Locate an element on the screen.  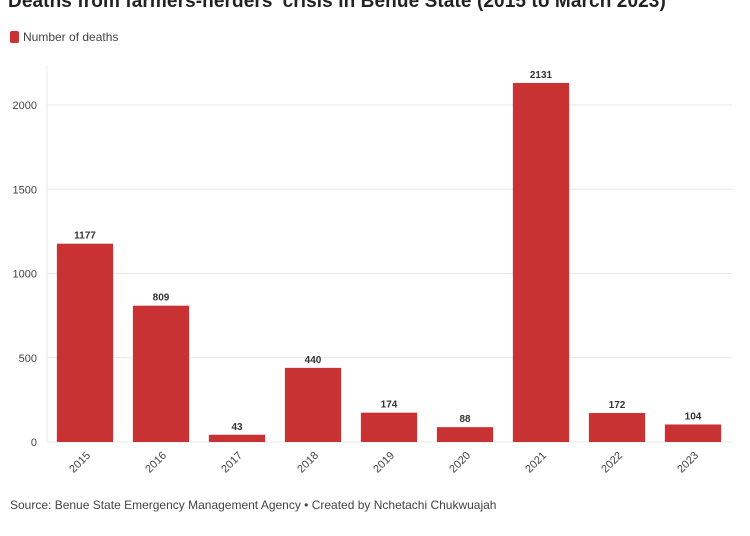
data-label: 43 is located at coordinates (237, 427).